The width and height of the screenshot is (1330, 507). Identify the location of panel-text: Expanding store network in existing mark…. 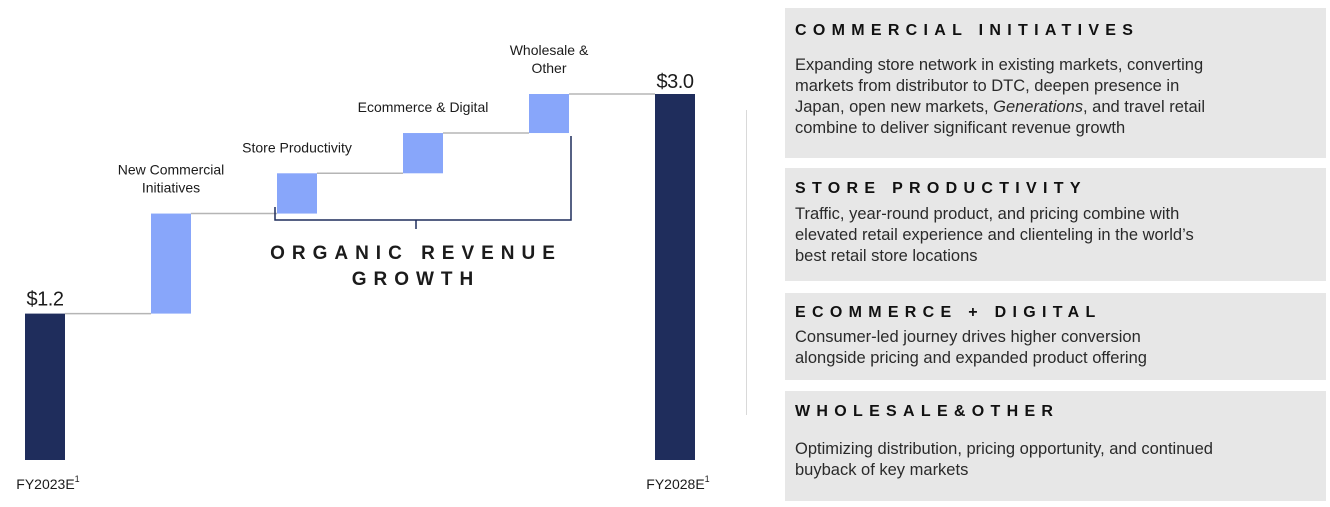
(999, 65).